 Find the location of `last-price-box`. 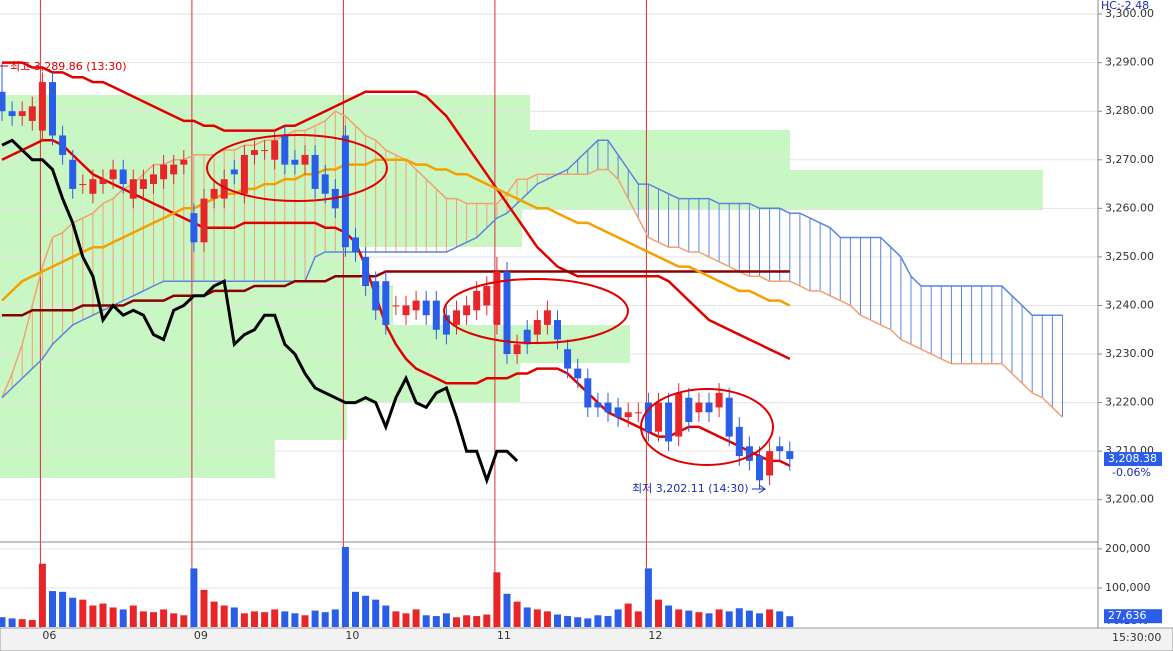

last-price-box is located at coordinates (1133, 459).